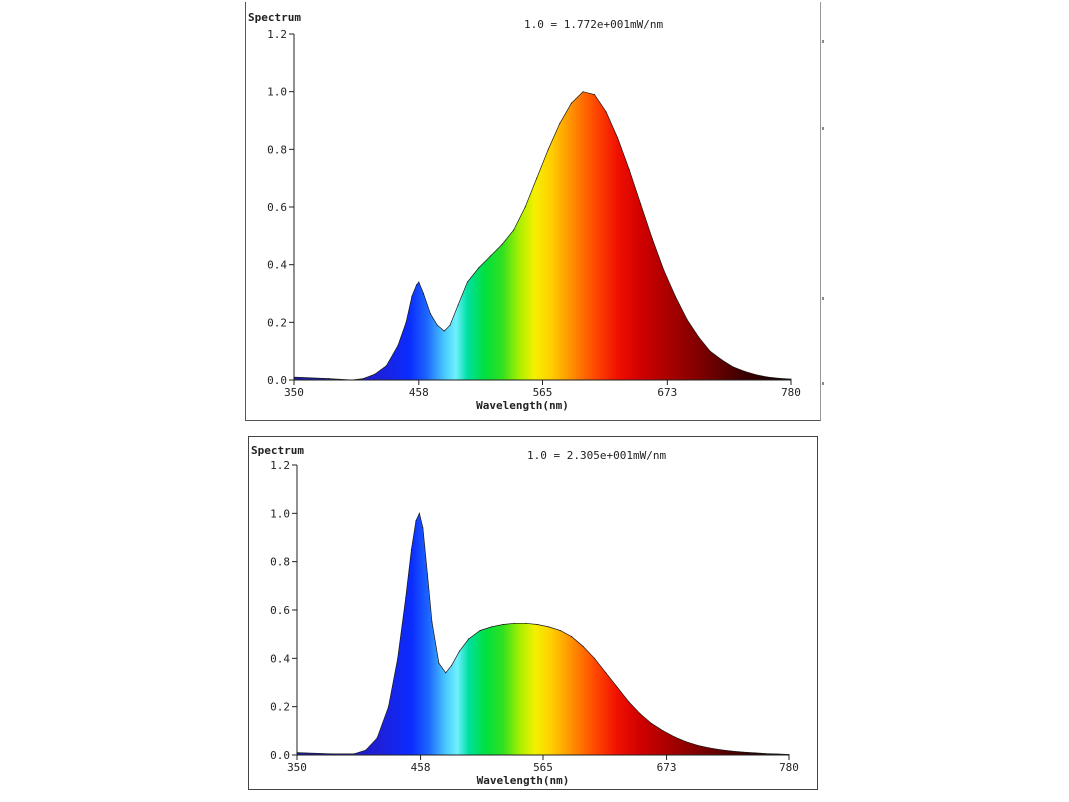 The height and width of the screenshot is (802, 1069). What do you see at coordinates (543, 634) in the screenshot?
I see `spectrum-area` at bounding box center [543, 634].